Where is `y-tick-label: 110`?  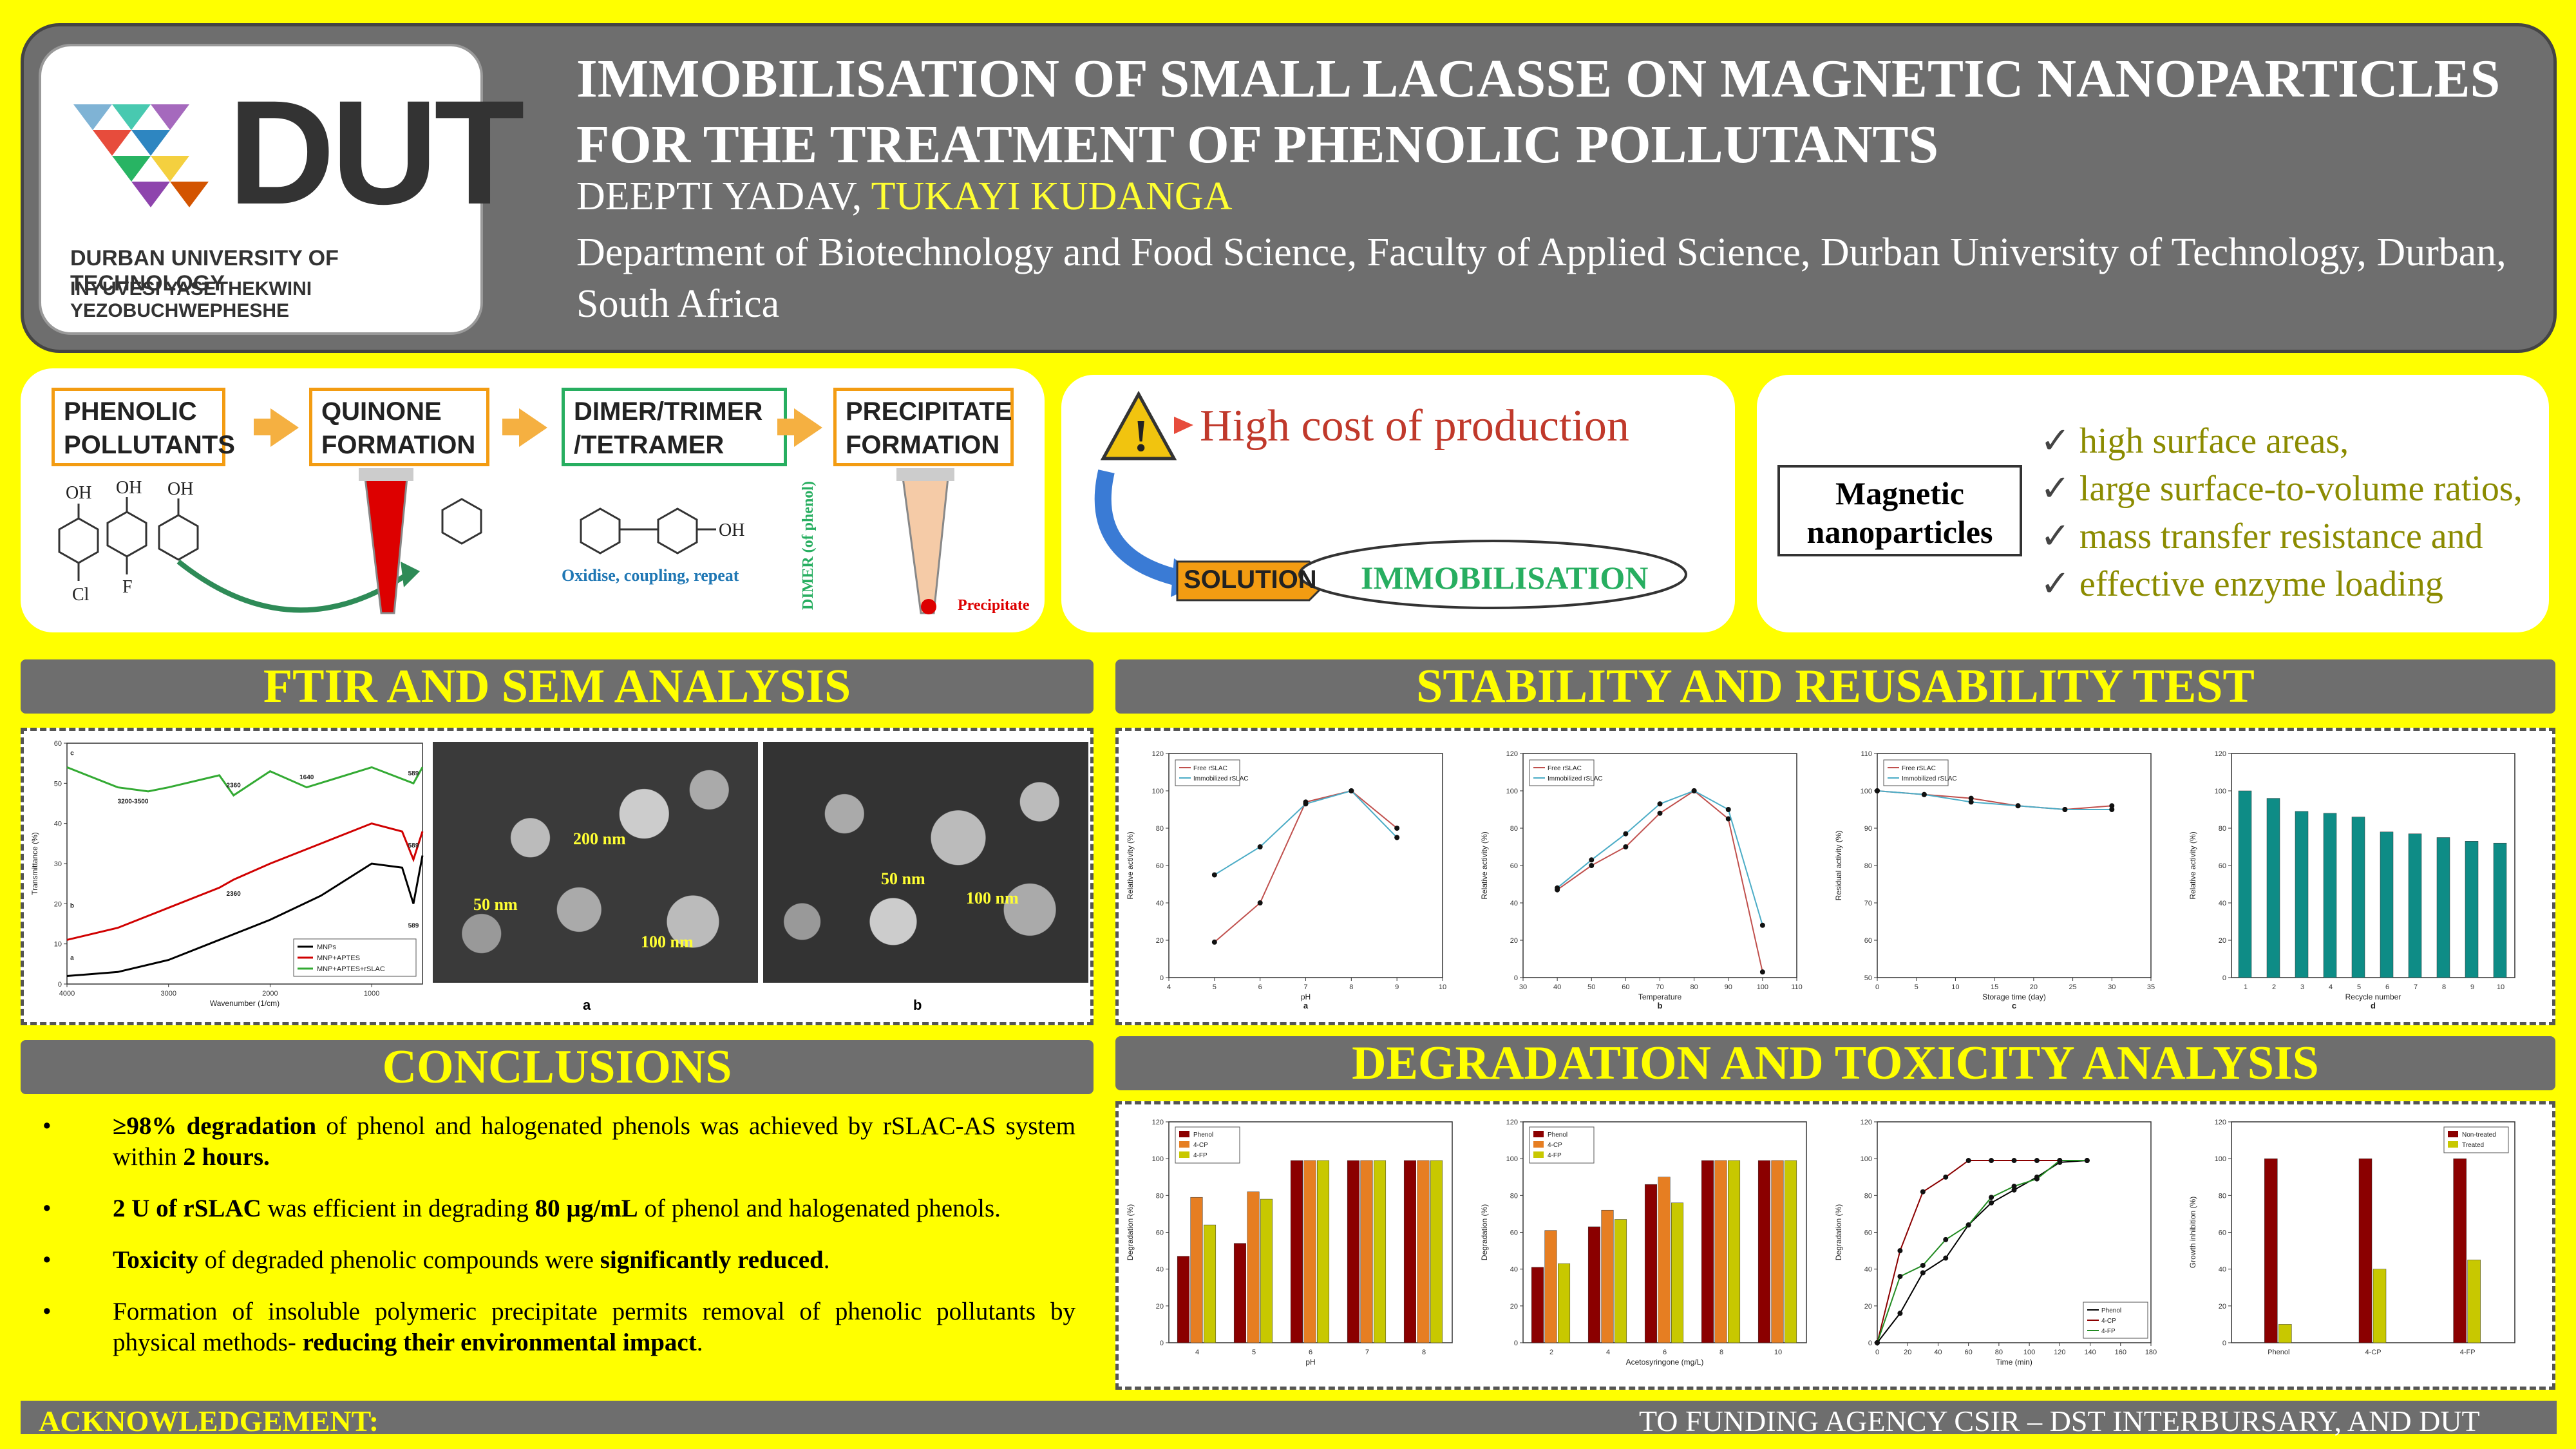
y-tick-label: 110 is located at coordinates (1867, 754).